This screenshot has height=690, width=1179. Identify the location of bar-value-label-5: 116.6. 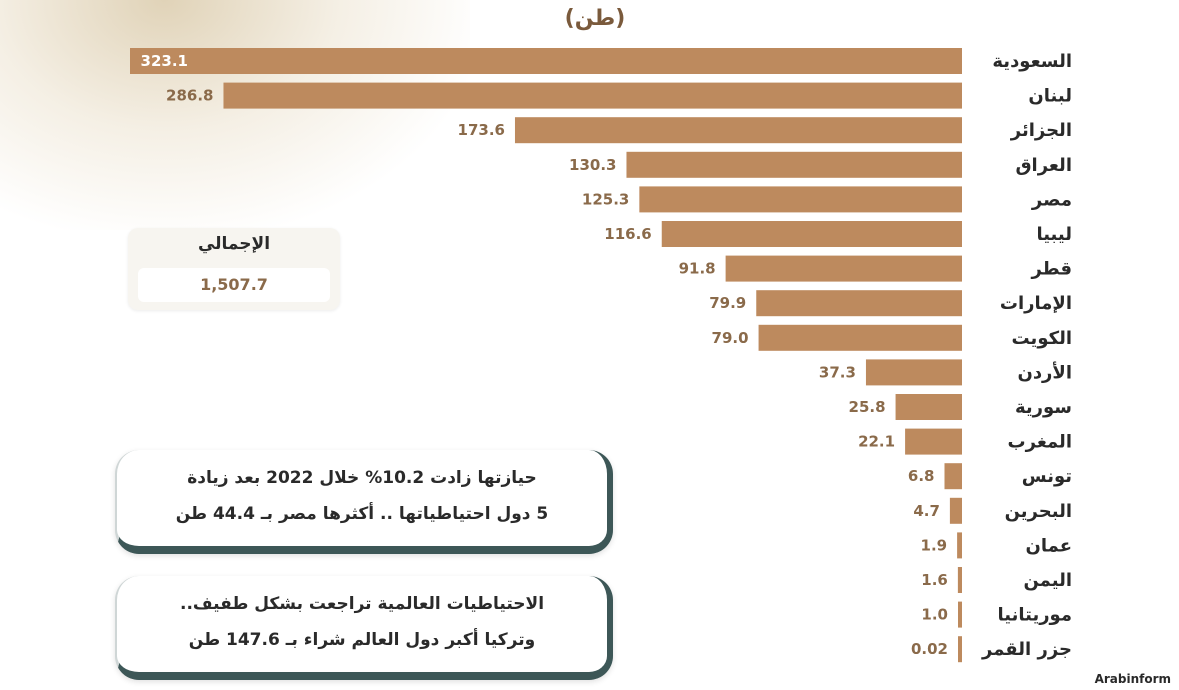
(627, 234).